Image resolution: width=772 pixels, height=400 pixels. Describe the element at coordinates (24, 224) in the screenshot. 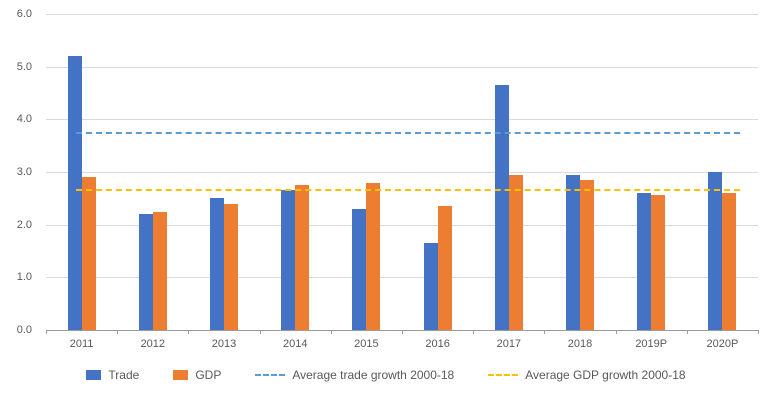

I see `y-tick-label: 2.0` at that location.